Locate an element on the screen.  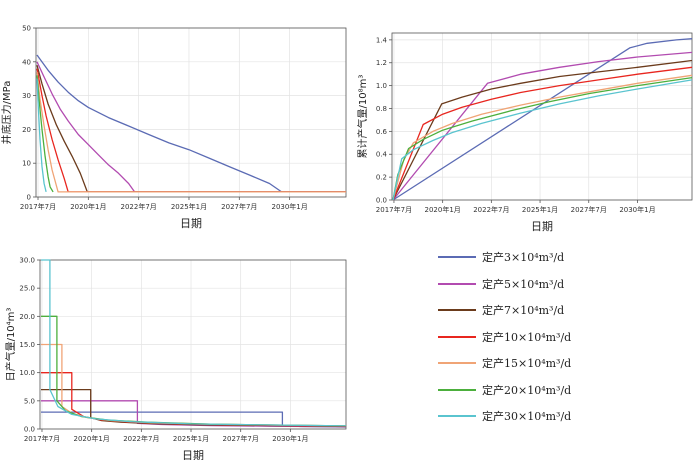
legend-item: 定产15×10⁴m³/d is located at coordinates (568, 363).